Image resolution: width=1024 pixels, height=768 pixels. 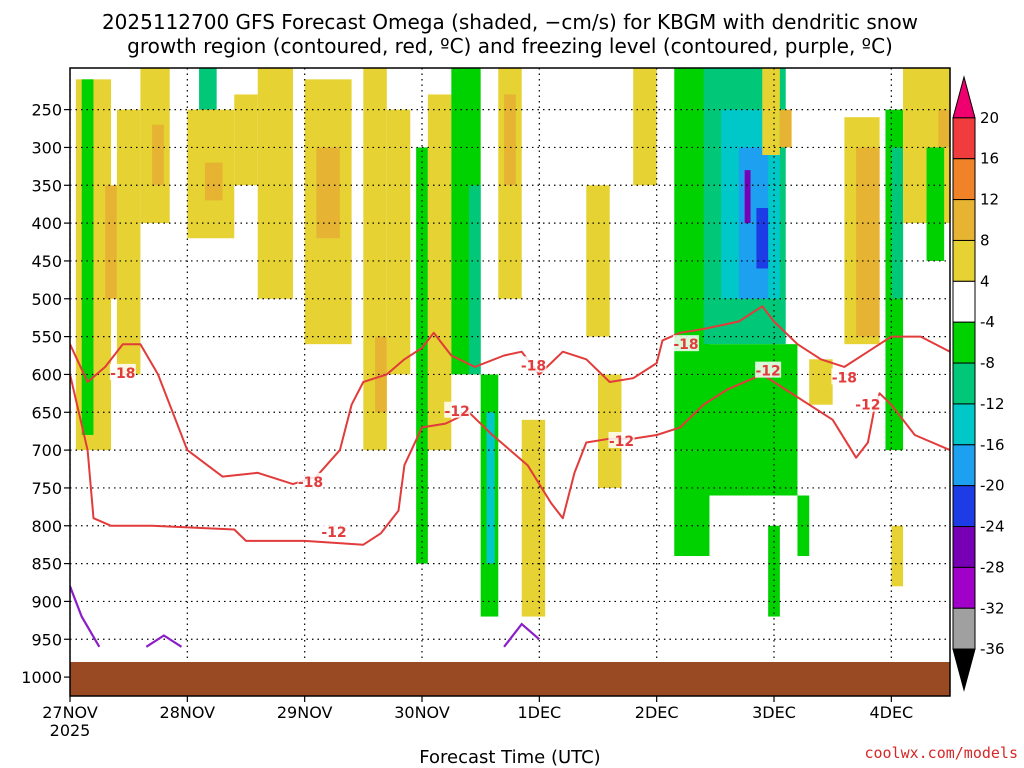 I want to click on colorbar-label--28: -28, so click(x=992, y=567).